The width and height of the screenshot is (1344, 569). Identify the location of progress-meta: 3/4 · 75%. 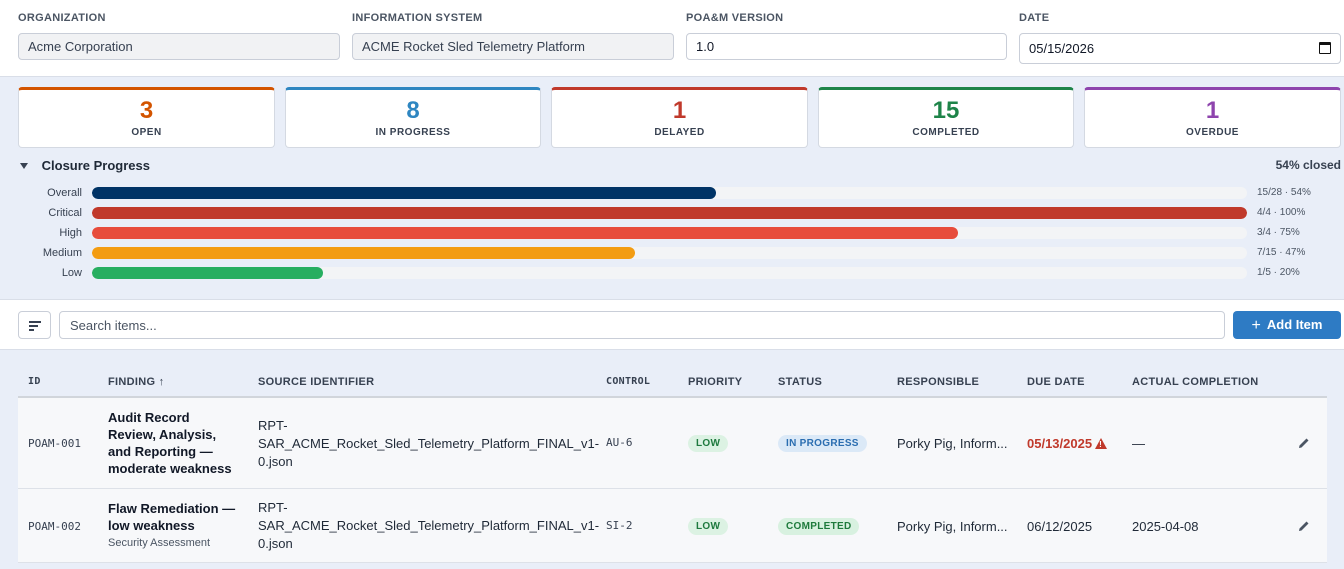
(1278, 232).